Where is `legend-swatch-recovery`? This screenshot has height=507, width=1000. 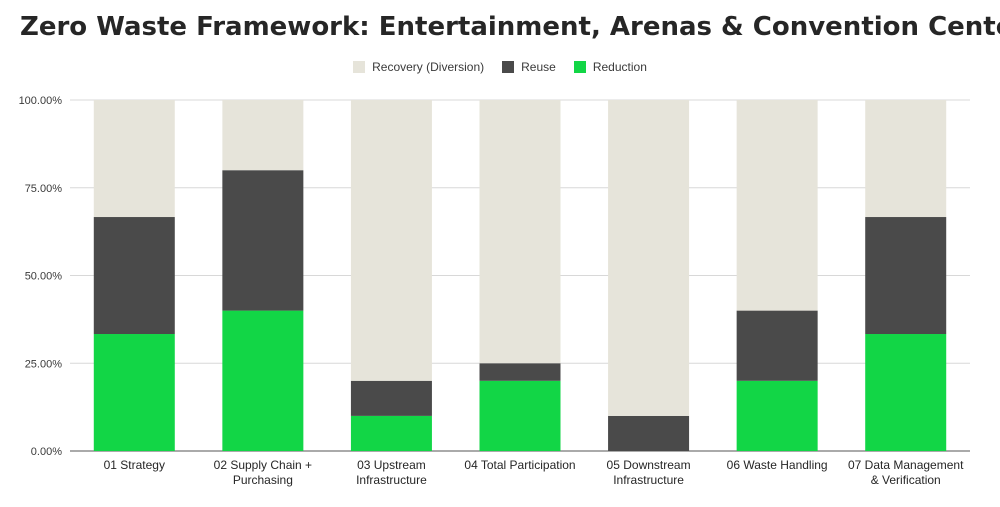
legend-swatch-recovery is located at coordinates (359, 67).